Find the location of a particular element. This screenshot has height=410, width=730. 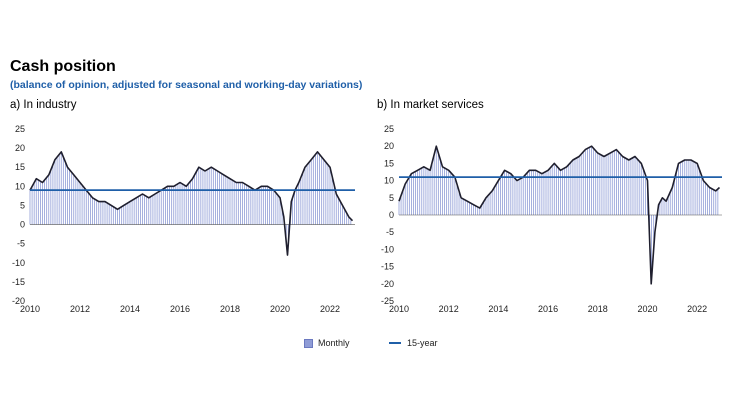

legend-line-swatch is located at coordinates (395, 343).